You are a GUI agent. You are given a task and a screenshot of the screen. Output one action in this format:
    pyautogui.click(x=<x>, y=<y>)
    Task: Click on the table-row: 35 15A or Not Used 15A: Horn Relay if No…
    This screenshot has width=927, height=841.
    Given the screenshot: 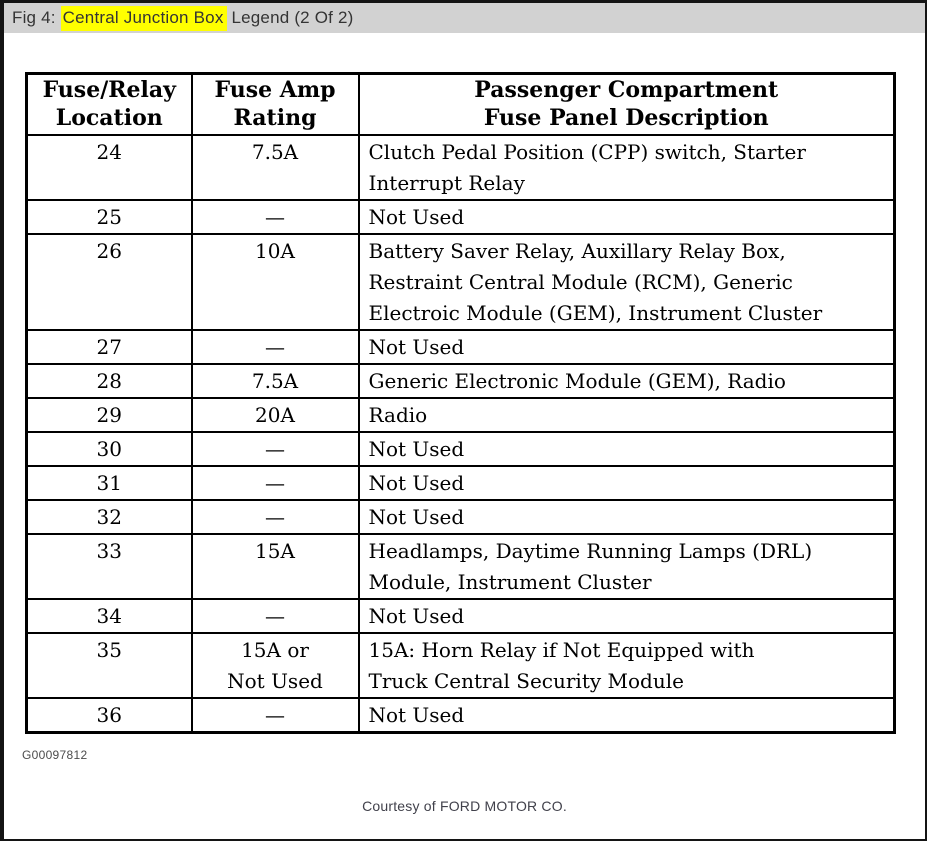 What is the action you would take?
    pyautogui.click(x=460, y=665)
    